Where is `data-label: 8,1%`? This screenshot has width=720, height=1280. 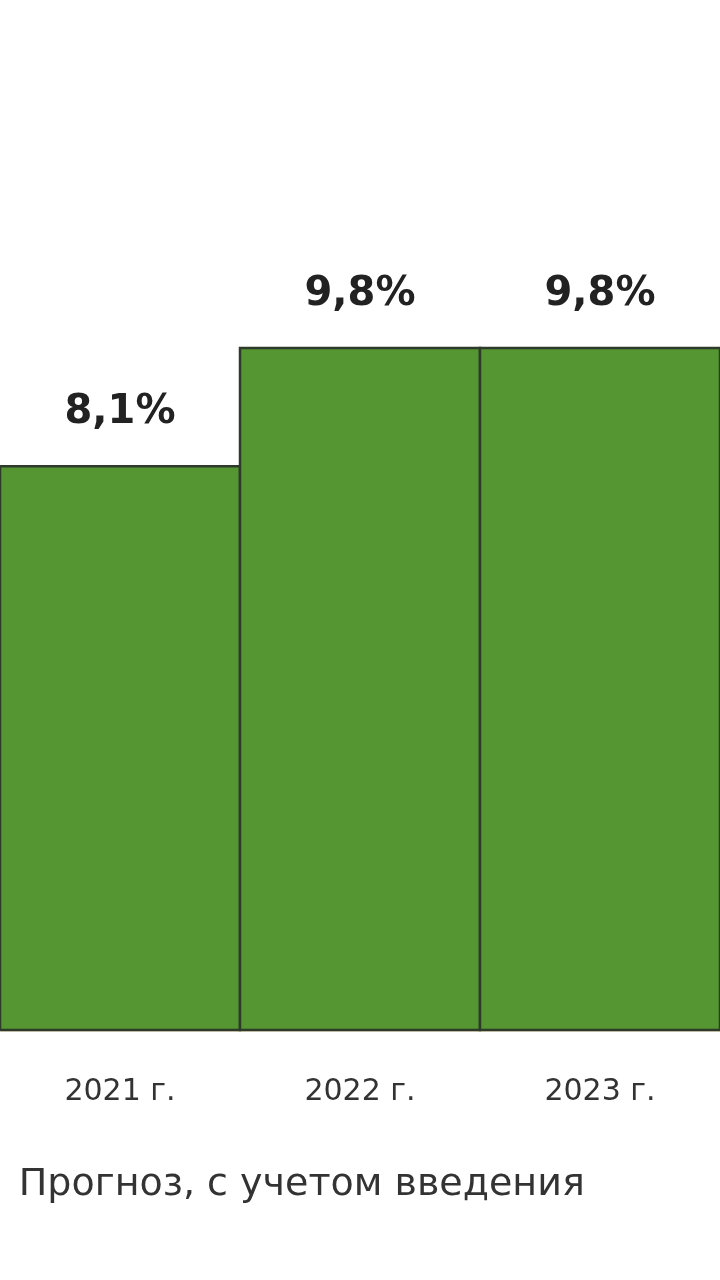
data-label: 8,1% is located at coordinates (120, 409).